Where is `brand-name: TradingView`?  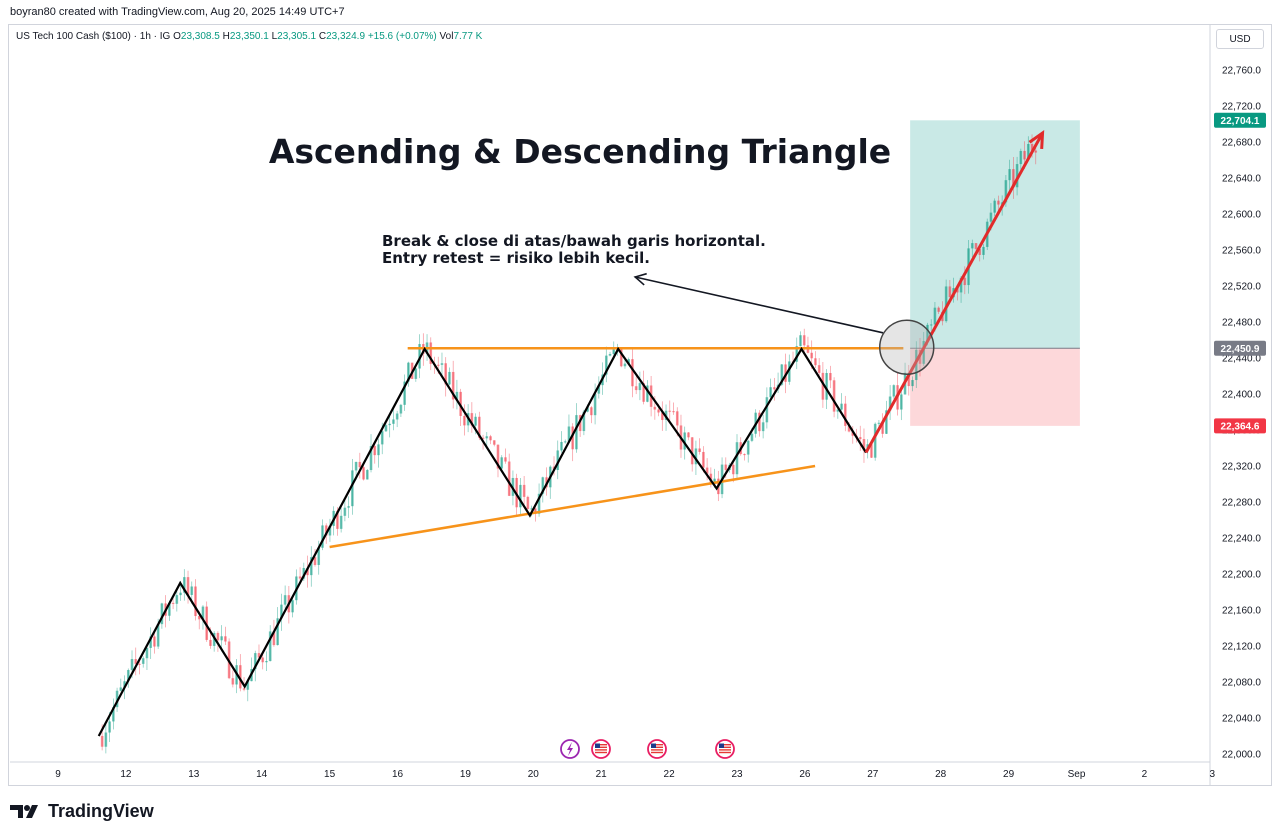 brand-name: TradingView is located at coordinates (101, 810).